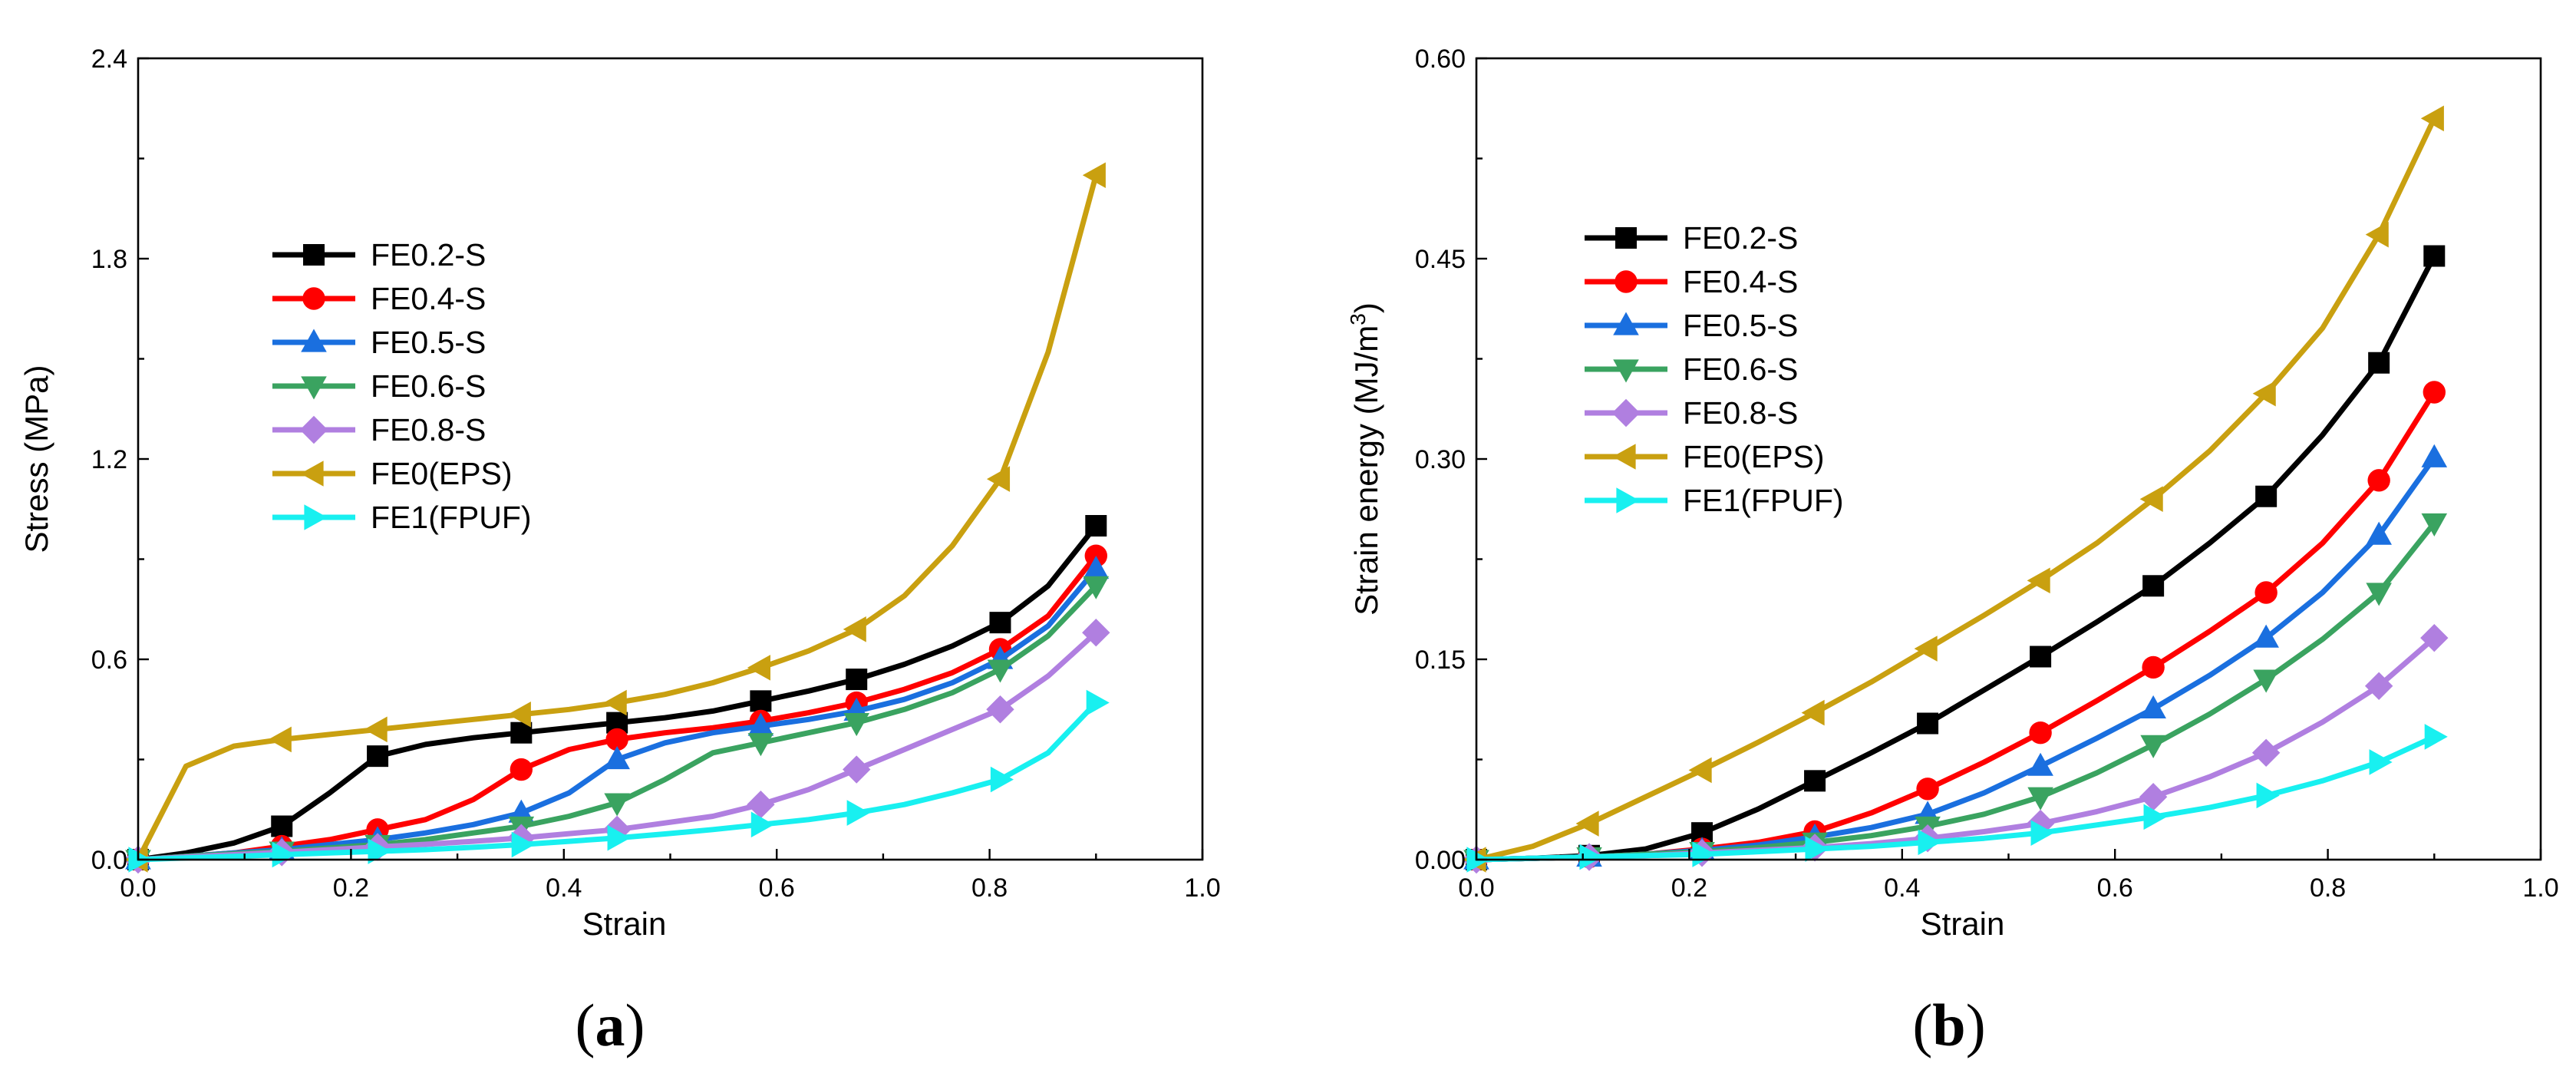 The height and width of the screenshot is (1083, 2576). What do you see at coordinates (109, 259) in the screenshot?
I see `panel-a-ytick-label: 1.8` at bounding box center [109, 259].